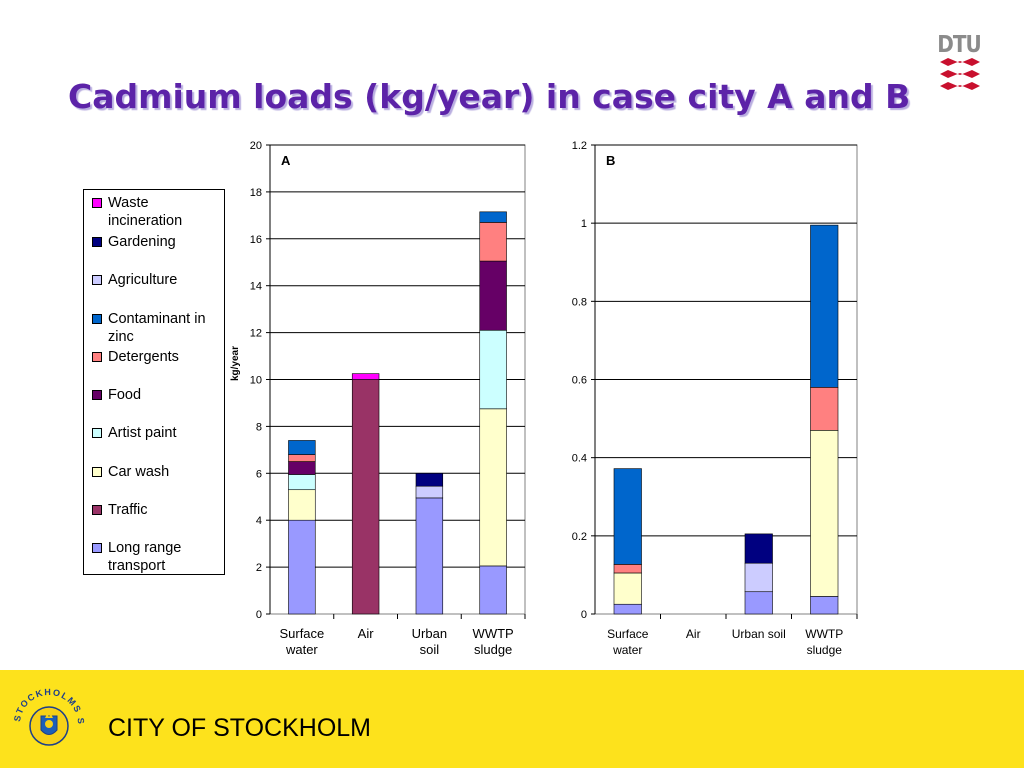  Describe the element at coordinates (960, 74) in the screenshot. I see `dtu-wave-icon` at that location.